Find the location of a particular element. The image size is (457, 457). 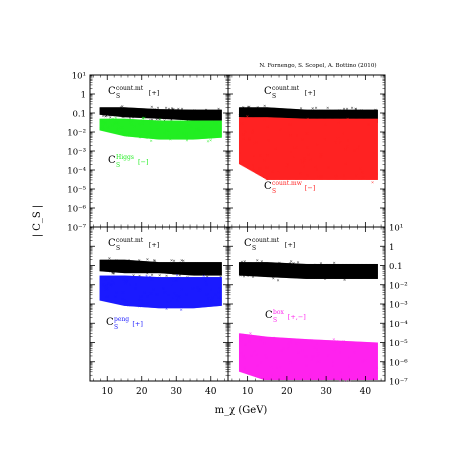

y-tick-label: 10⁻² is located at coordinates (76, 134).